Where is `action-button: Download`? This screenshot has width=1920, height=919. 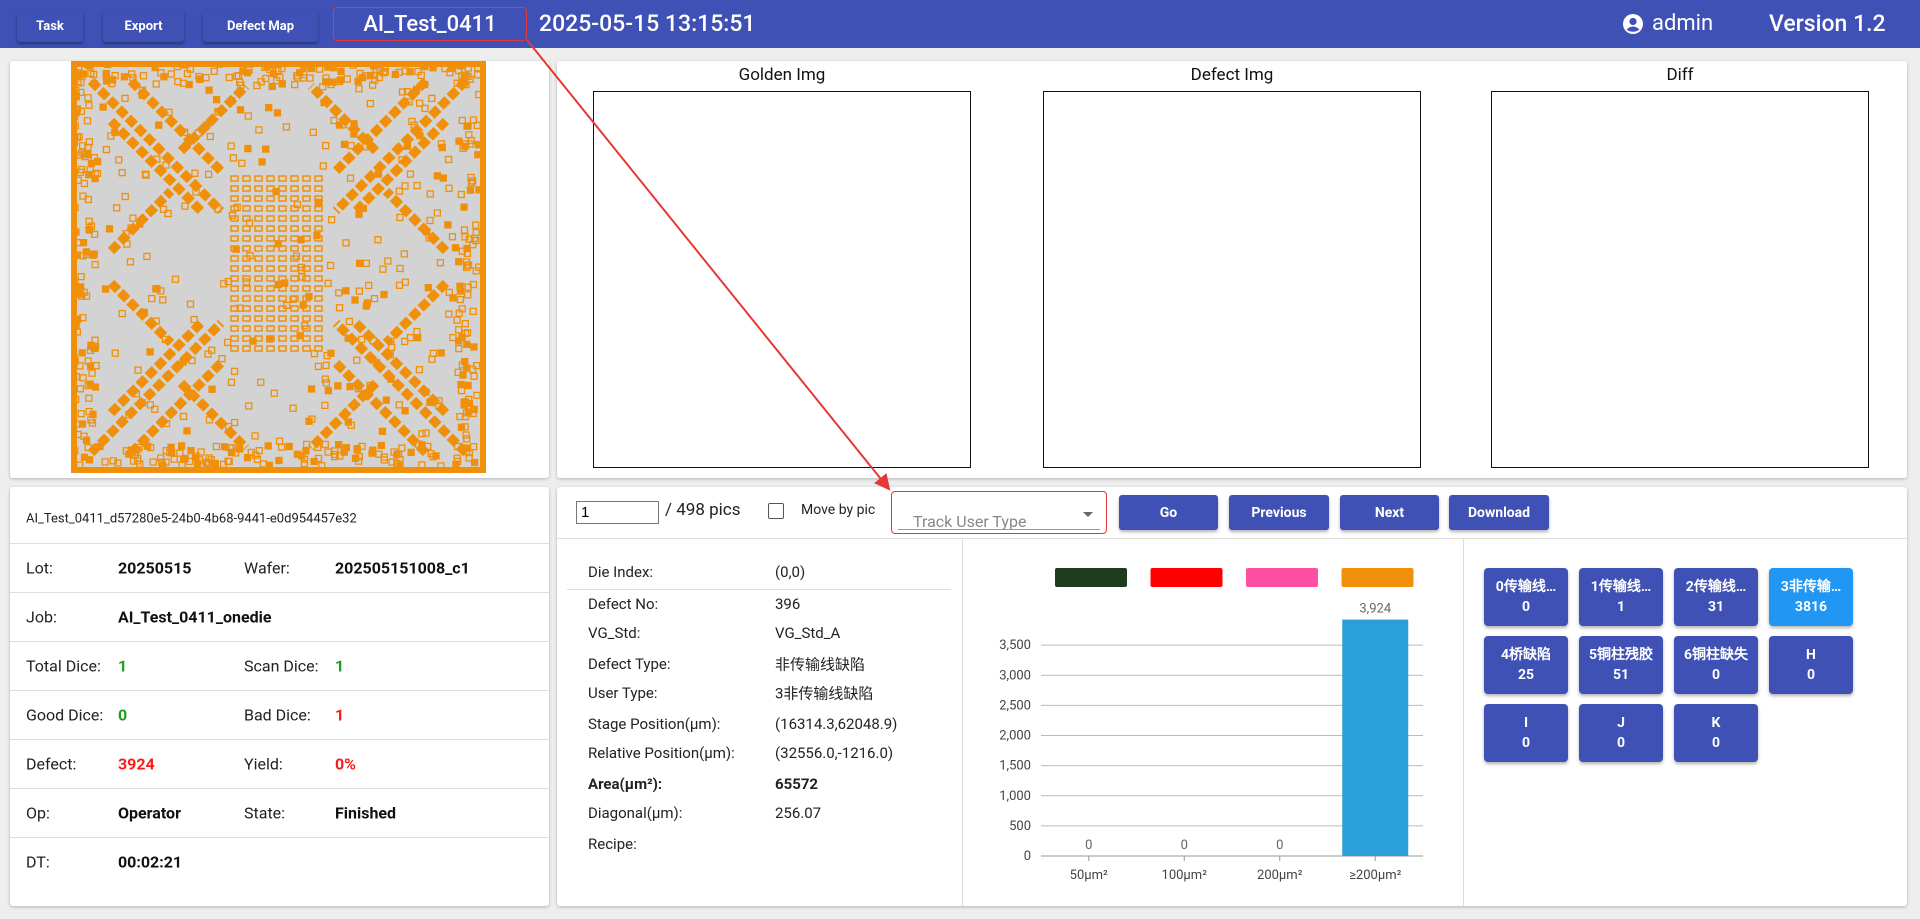 action-button: Download is located at coordinates (1499, 512).